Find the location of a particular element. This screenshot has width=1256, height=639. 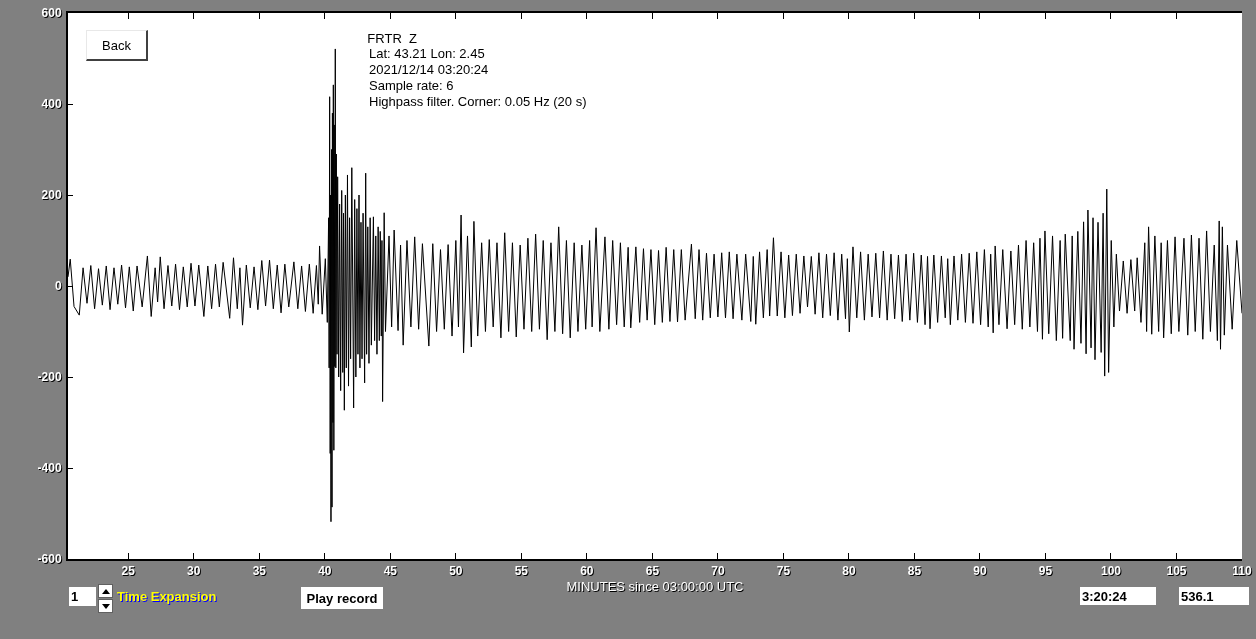

text-field: 1 is located at coordinates (82, 596).